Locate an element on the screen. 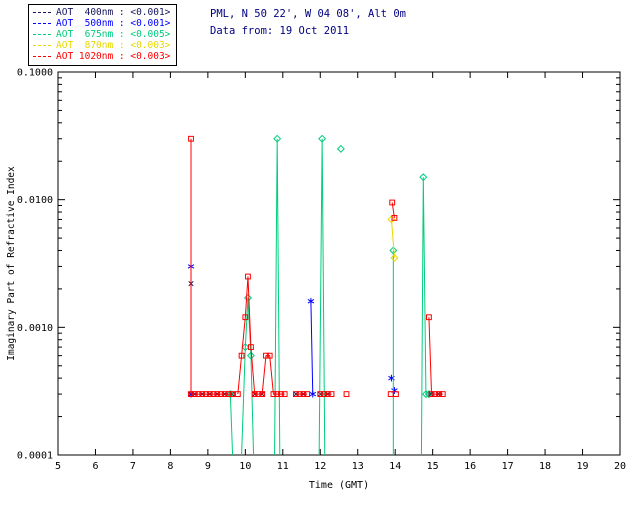 Image resolution: width=640 pixels, height=512 pixels. x-axis-title: Time (GMT) is located at coordinates (339, 485).